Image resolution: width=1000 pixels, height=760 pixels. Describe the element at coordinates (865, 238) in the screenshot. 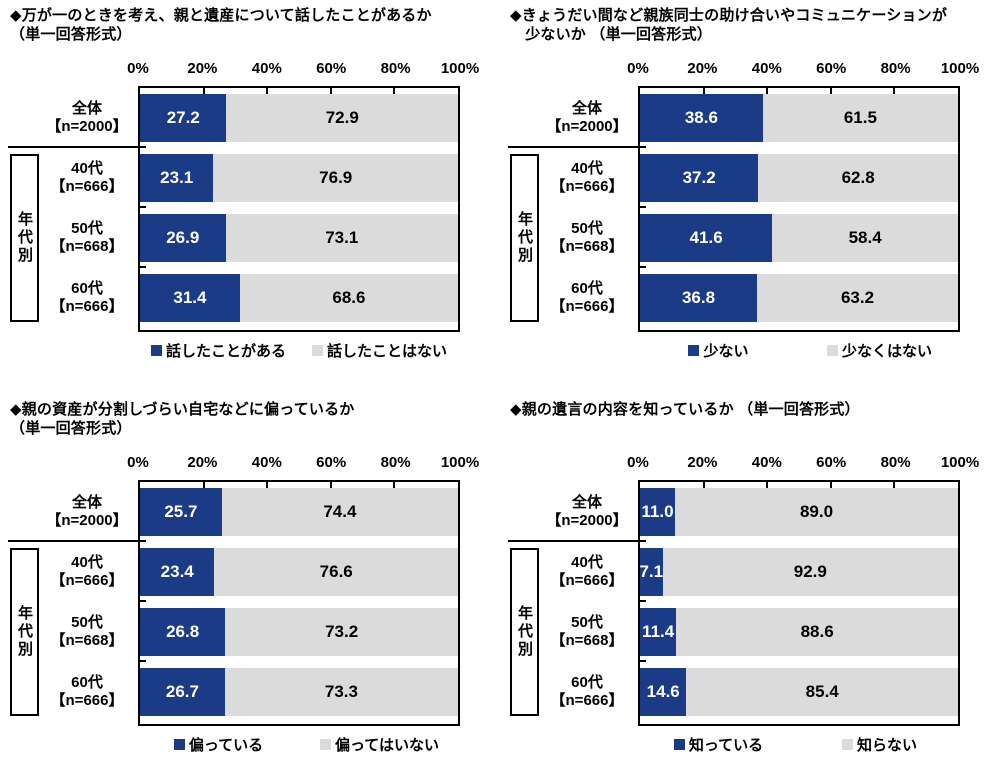

I see `bar-segment-secondary: 58.4` at that location.